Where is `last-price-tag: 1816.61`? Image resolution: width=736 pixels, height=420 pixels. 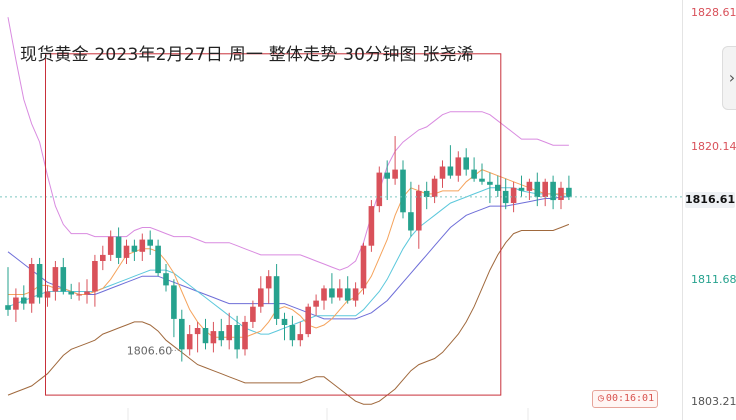 last-price-tag: 1816.61 is located at coordinates (710, 200).